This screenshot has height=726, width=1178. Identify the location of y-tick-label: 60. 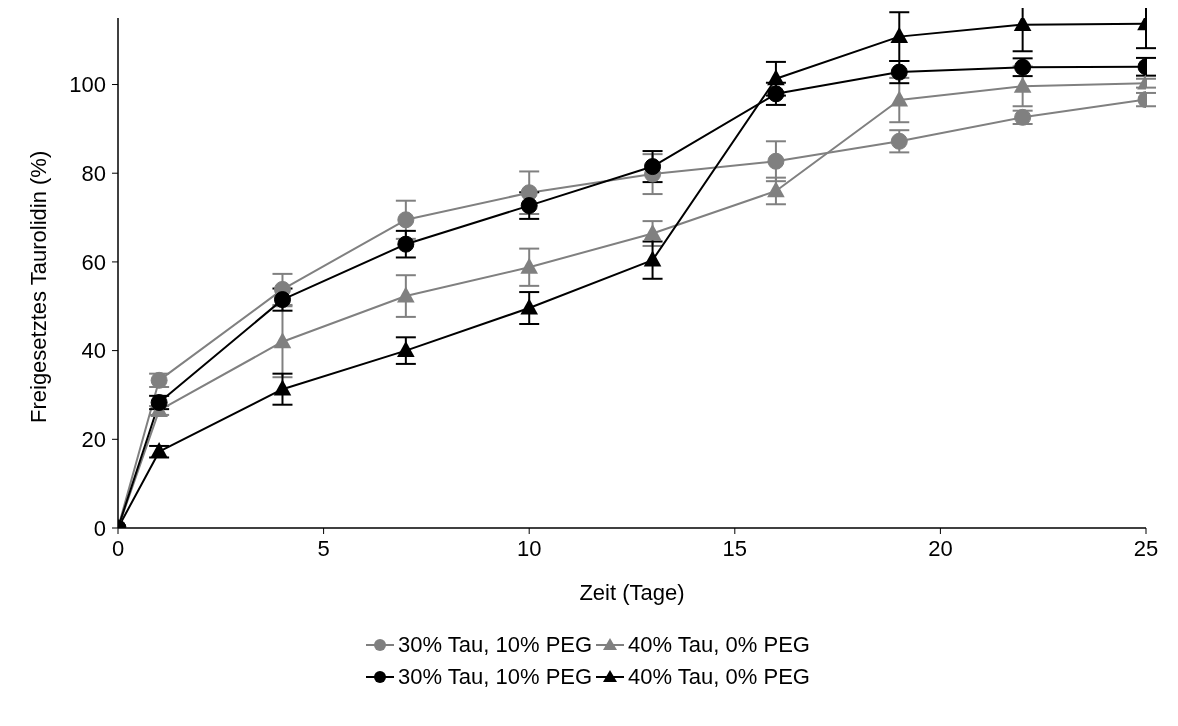
(93, 262).